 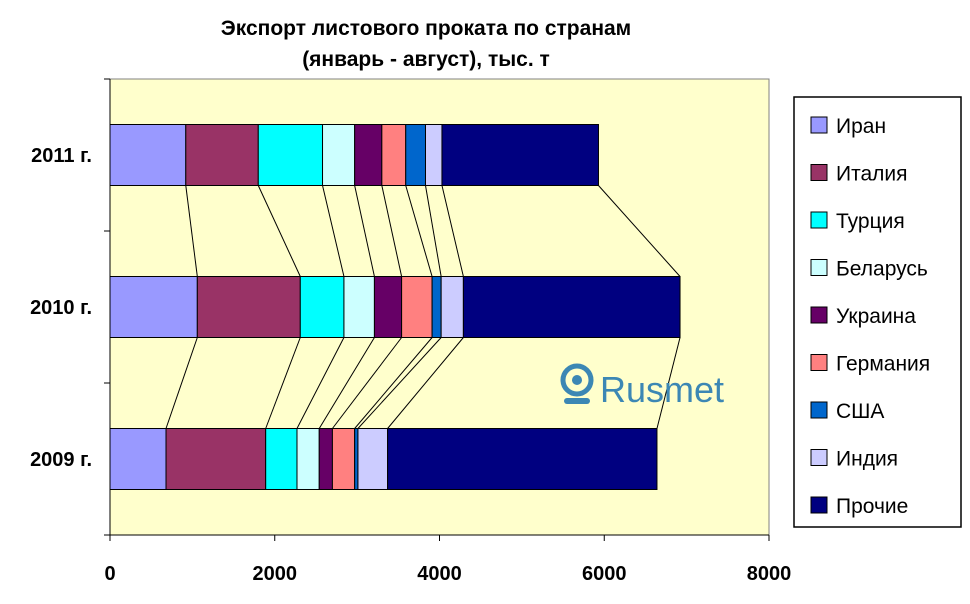 I want to click on x-tick-labels: 0 2000 4000 6000 8000, so click(x=447, y=574).